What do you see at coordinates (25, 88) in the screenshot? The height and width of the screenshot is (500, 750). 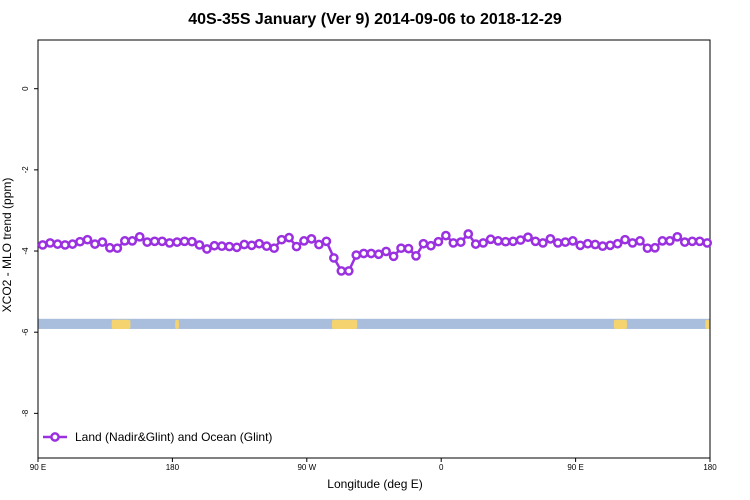 I see `y-tick-label: 0` at bounding box center [25, 88].